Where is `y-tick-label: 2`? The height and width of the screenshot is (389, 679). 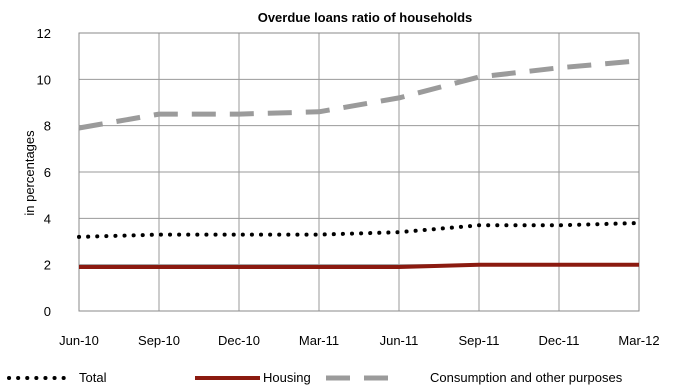 y-tick-label: 2 is located at coordinates (47, 265).